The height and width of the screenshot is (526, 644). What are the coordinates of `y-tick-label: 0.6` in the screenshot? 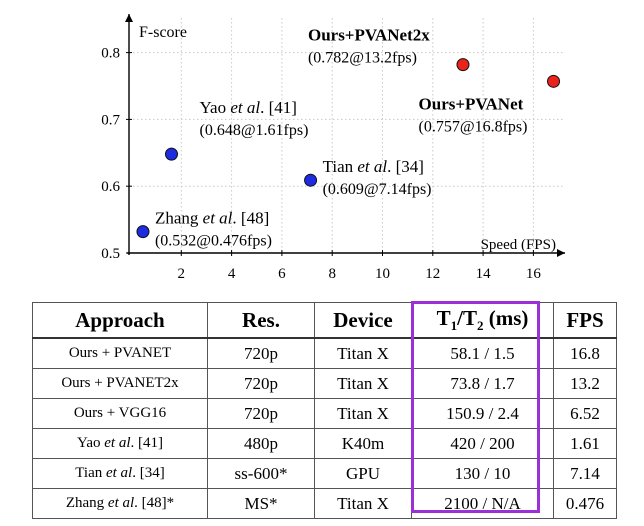 It's located at (110, 187).